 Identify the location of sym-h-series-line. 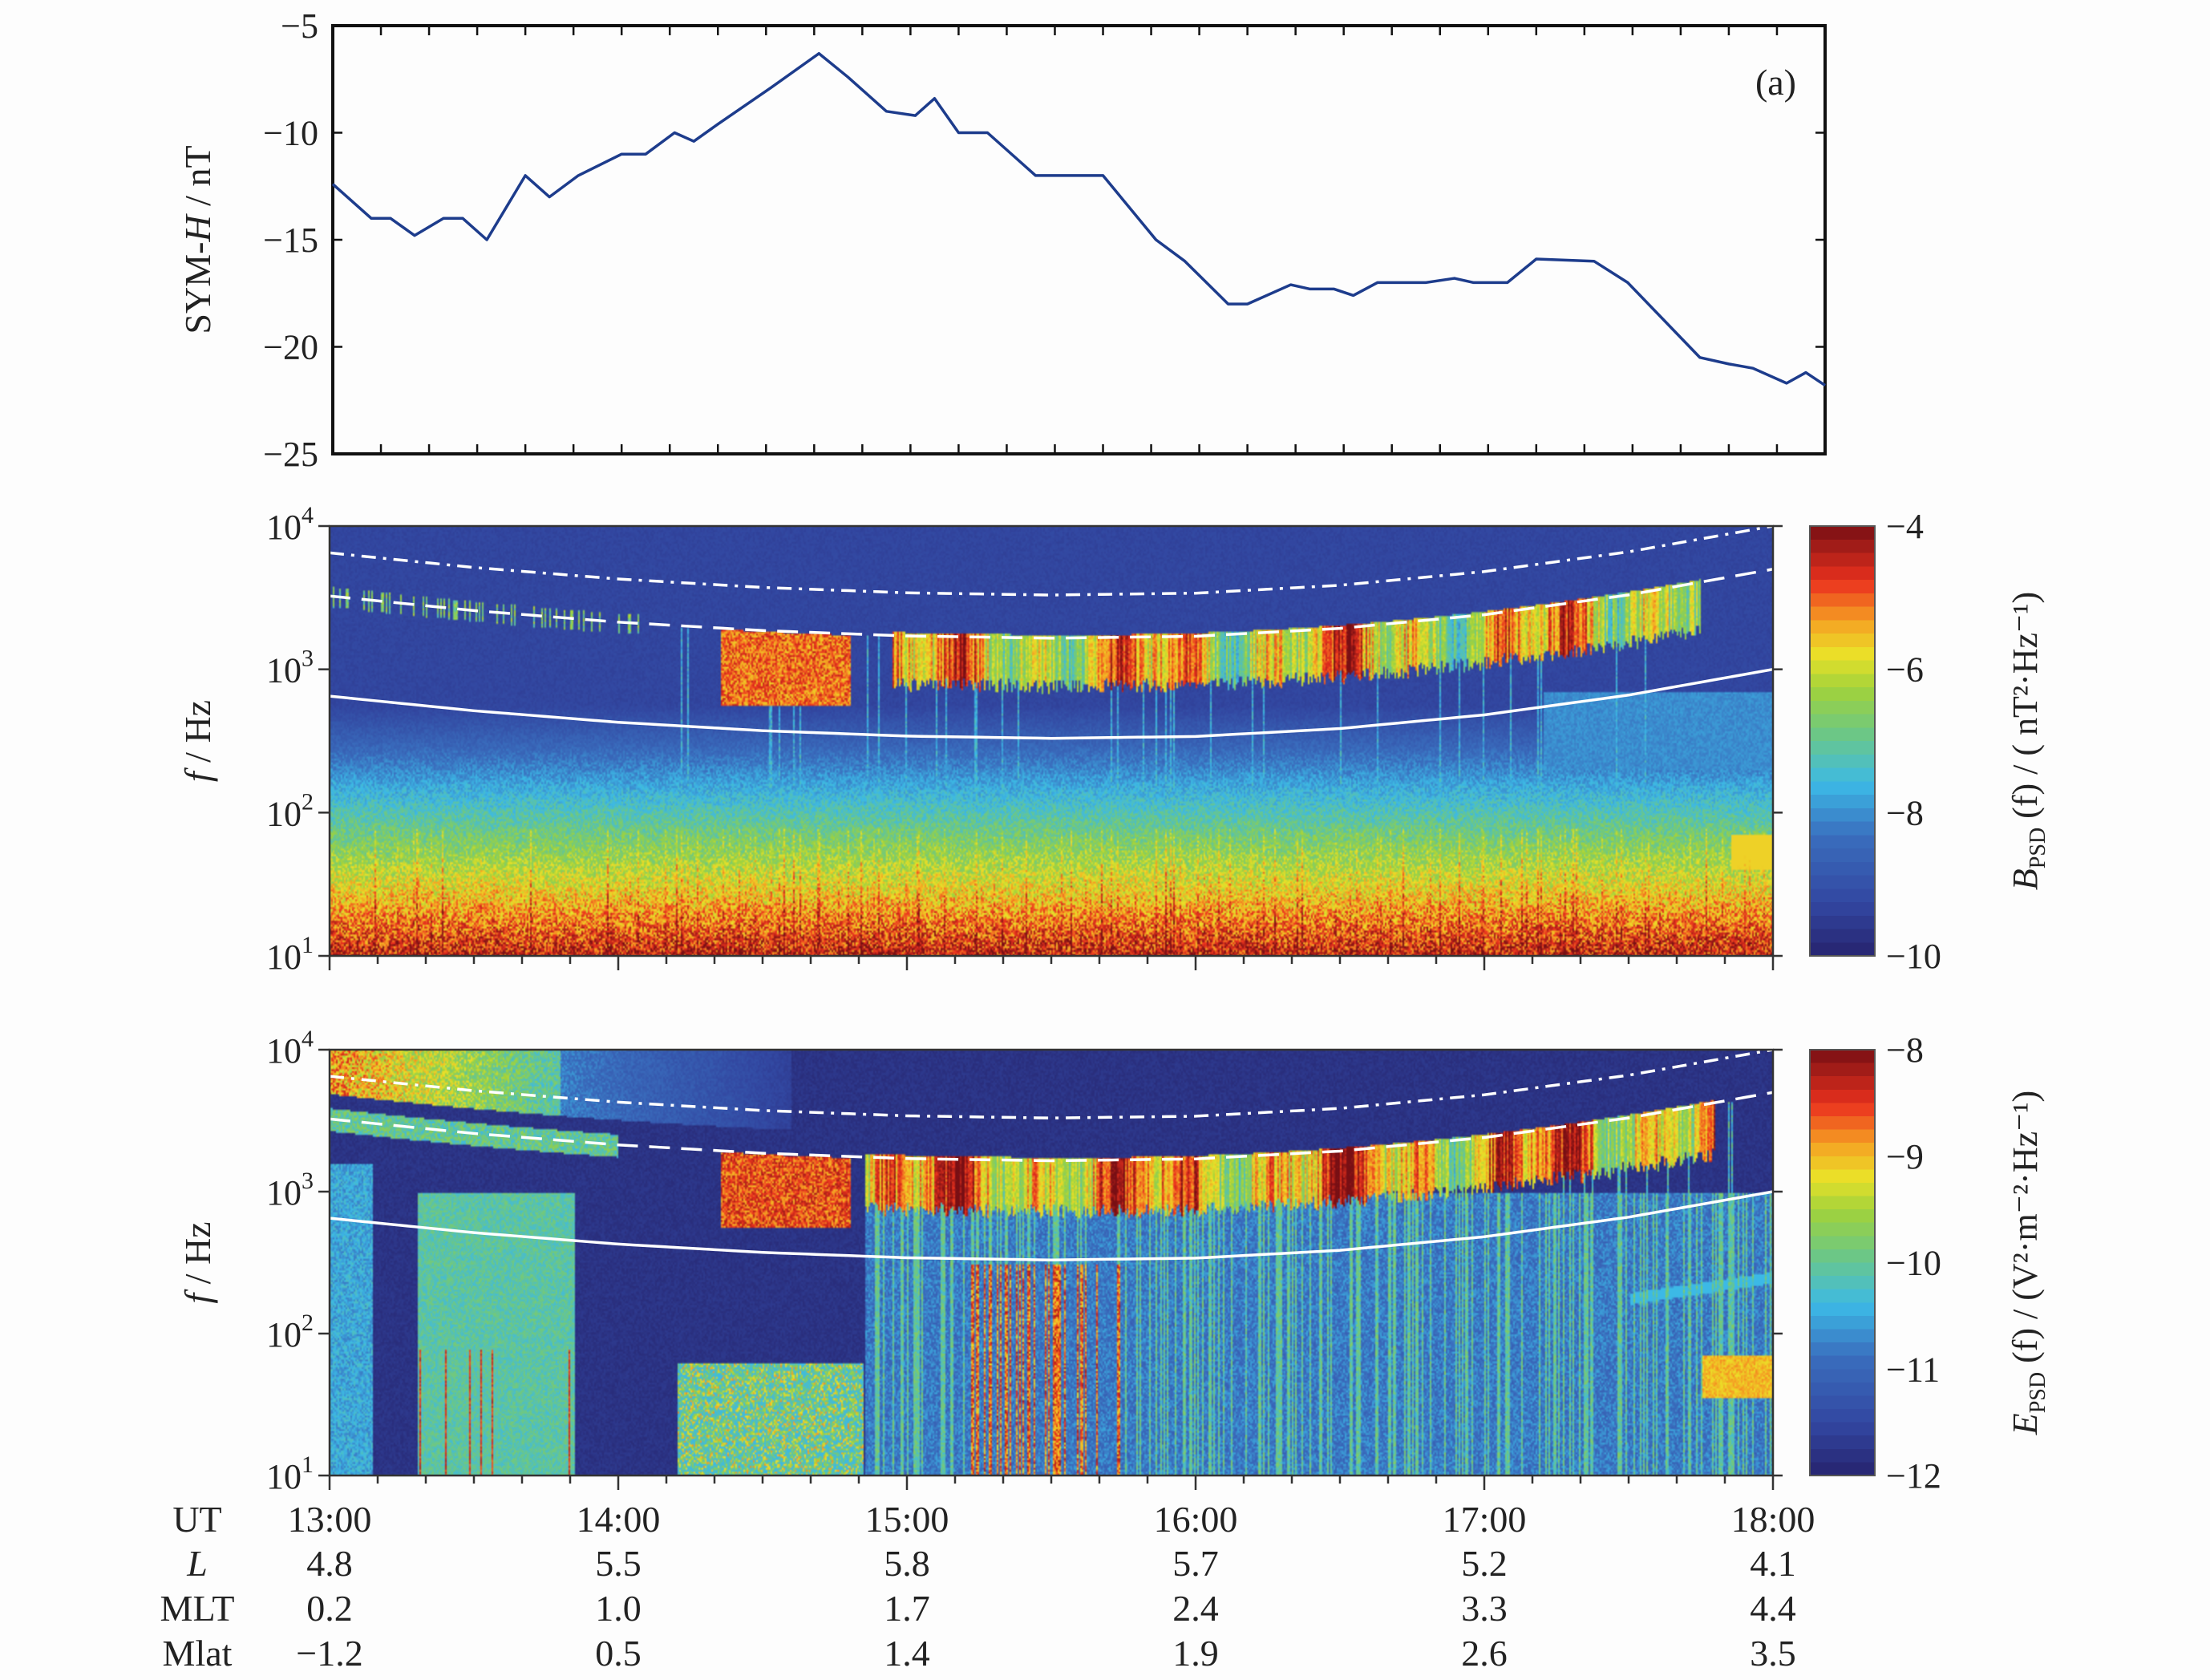
(1078, 219).